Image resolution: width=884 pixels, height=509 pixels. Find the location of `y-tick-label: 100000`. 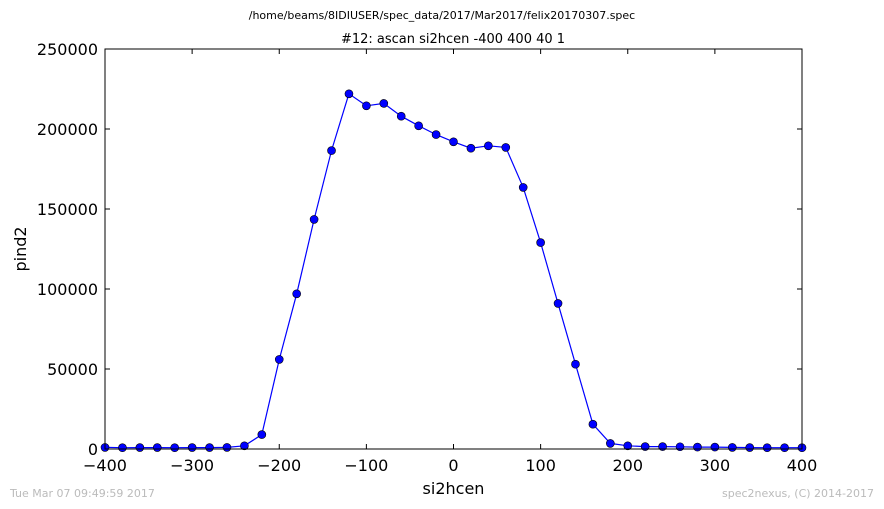

y-tick-label: 100000 is located at coordinates (67, 289).